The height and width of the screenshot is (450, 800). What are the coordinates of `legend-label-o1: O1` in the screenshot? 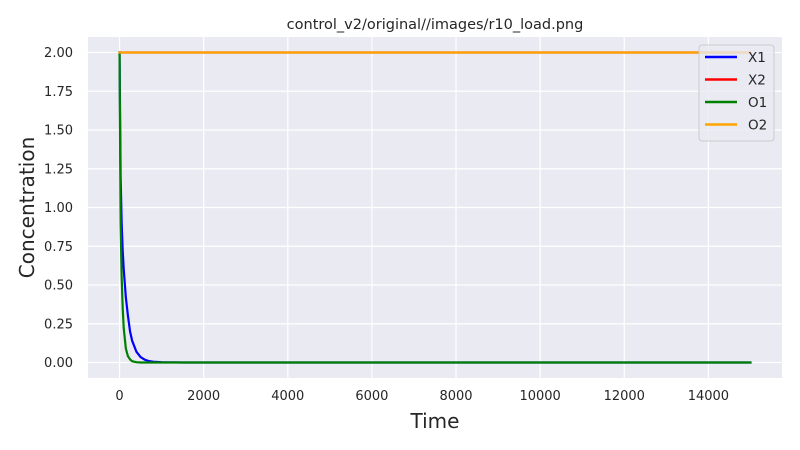 It's located at (757, 103).